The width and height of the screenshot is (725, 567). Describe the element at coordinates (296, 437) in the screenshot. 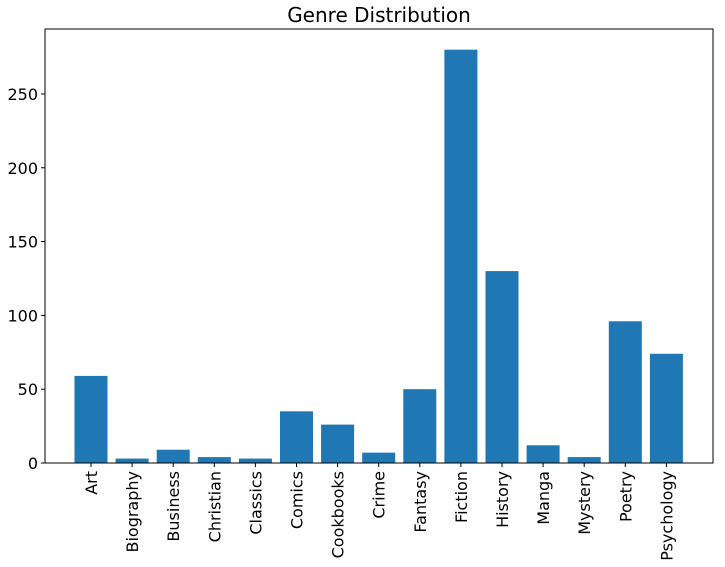

I see `bar-comics` at that location.